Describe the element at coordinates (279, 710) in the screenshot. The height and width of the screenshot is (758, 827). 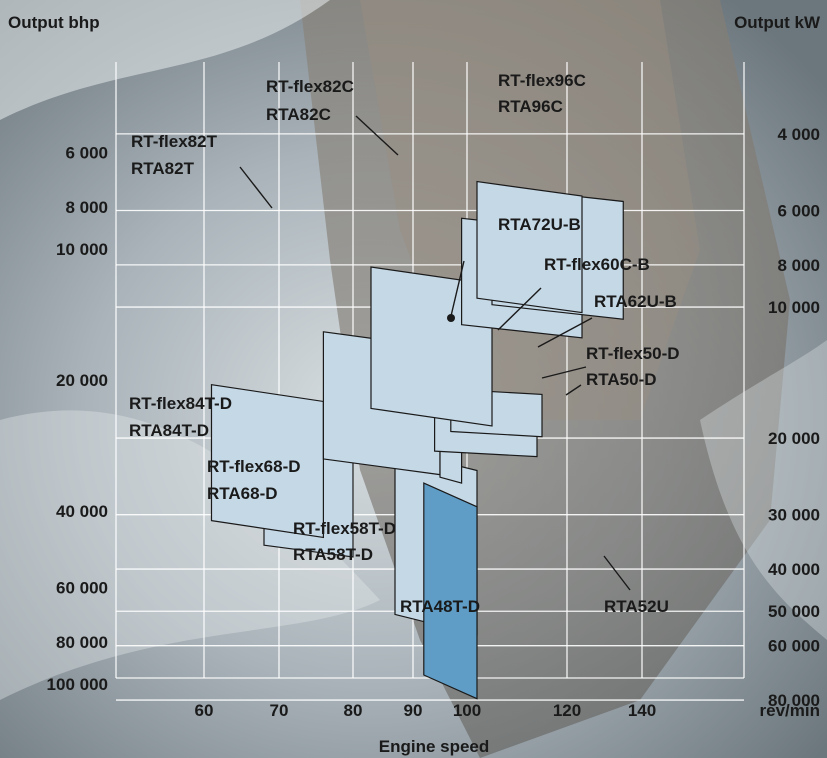
I see `x-tick: 70` at that location.